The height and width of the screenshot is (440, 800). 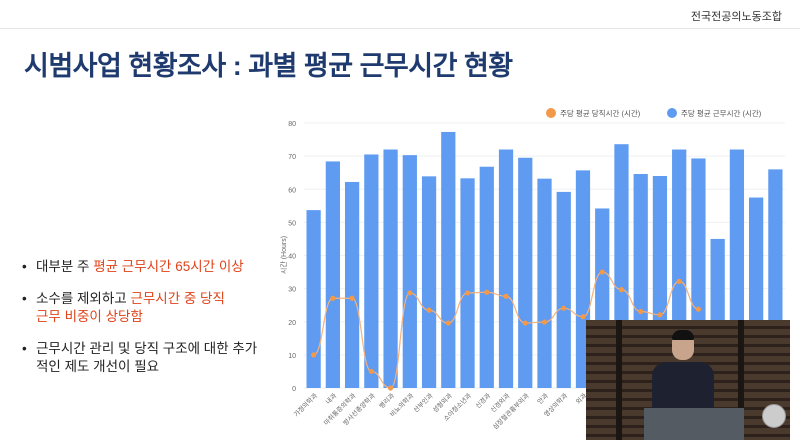 I want to click on bullet-item: • 근무시간 관리 및 당직 구조에 대한 추가적인 제도 개선이 필요, so click(x=152, y=358).